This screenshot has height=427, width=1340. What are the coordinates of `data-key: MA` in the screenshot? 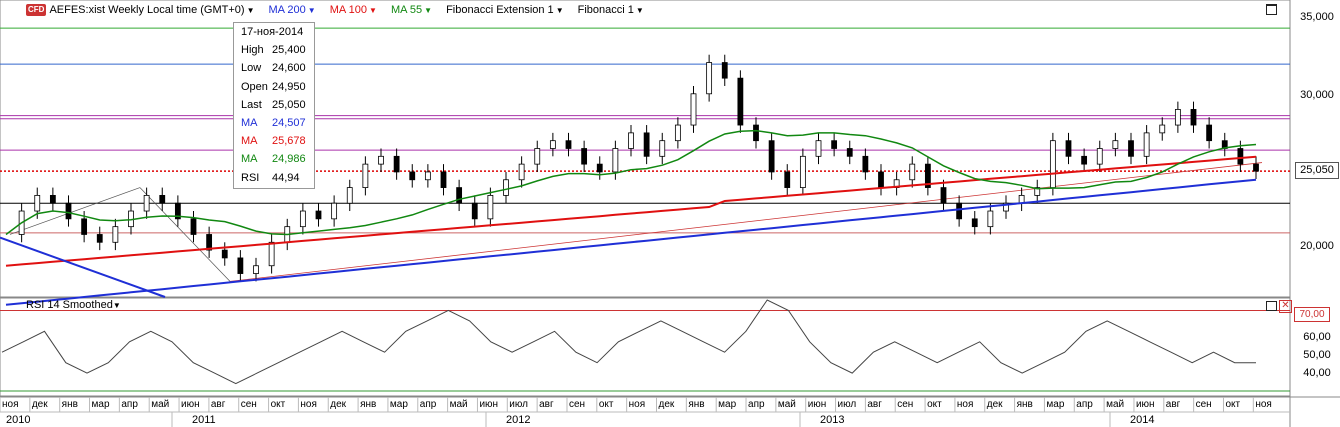 It's located at (249, 122).